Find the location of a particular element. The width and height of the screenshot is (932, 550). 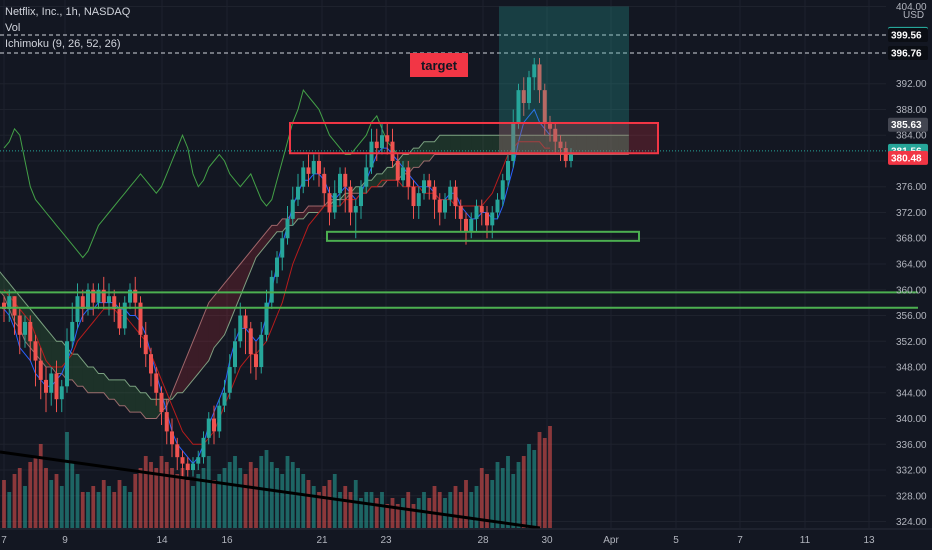

resistance-box is located at coordinates (474, 138).